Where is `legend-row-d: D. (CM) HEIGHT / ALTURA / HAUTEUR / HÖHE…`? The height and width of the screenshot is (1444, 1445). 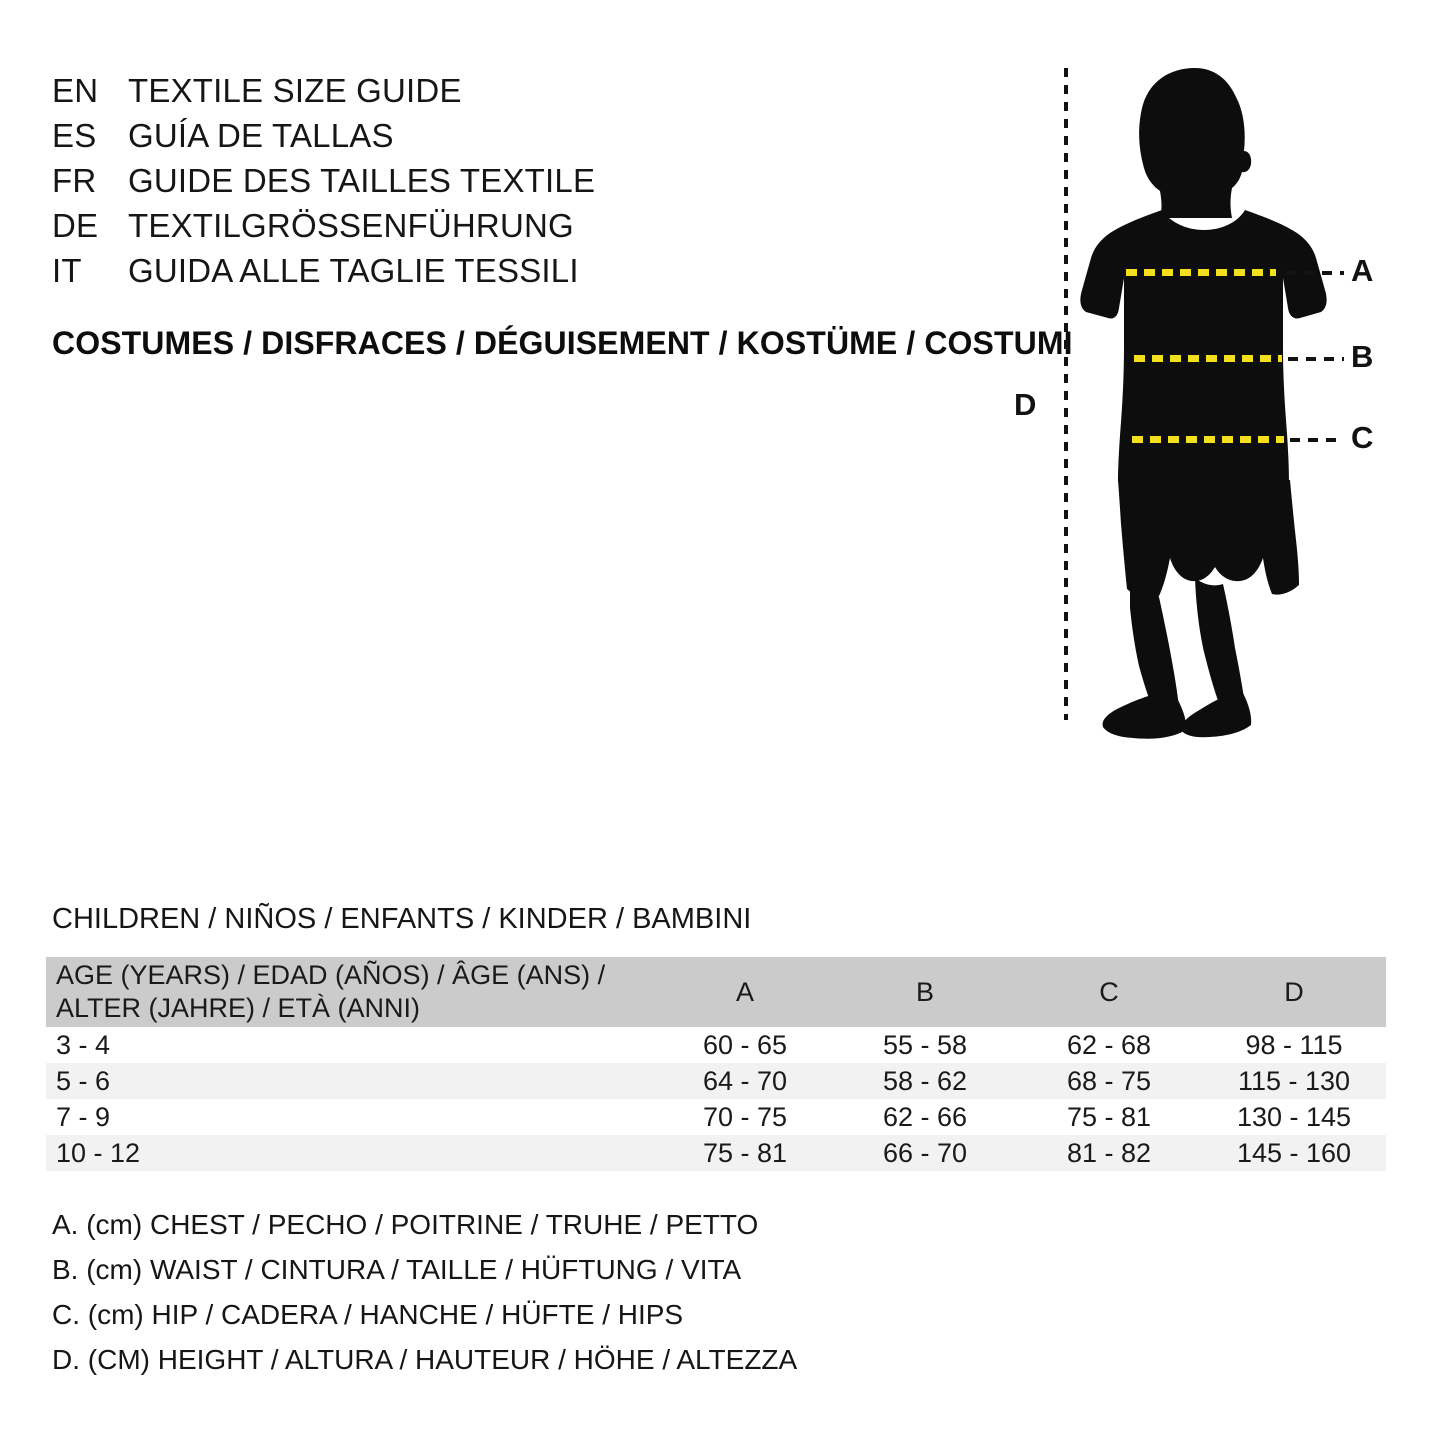 legend-row-d: D. (CM) HEIGHT / ALTURA / HAUTEUR / HÖHE… is located at coordinates (425, 1359).